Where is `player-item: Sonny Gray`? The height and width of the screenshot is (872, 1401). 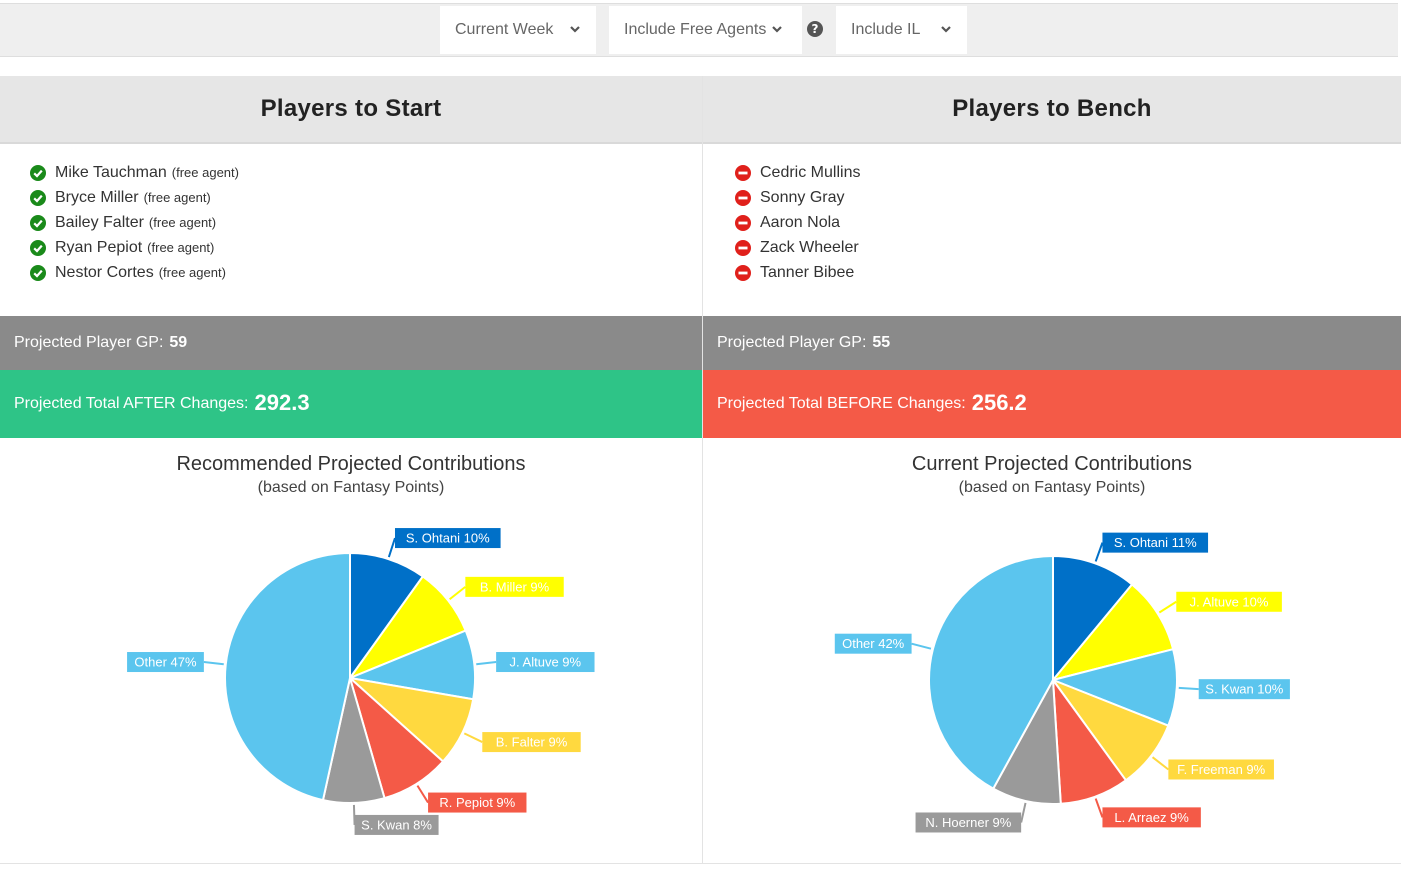 player-item: Sonny Gray is located at coordinates (797, 197).